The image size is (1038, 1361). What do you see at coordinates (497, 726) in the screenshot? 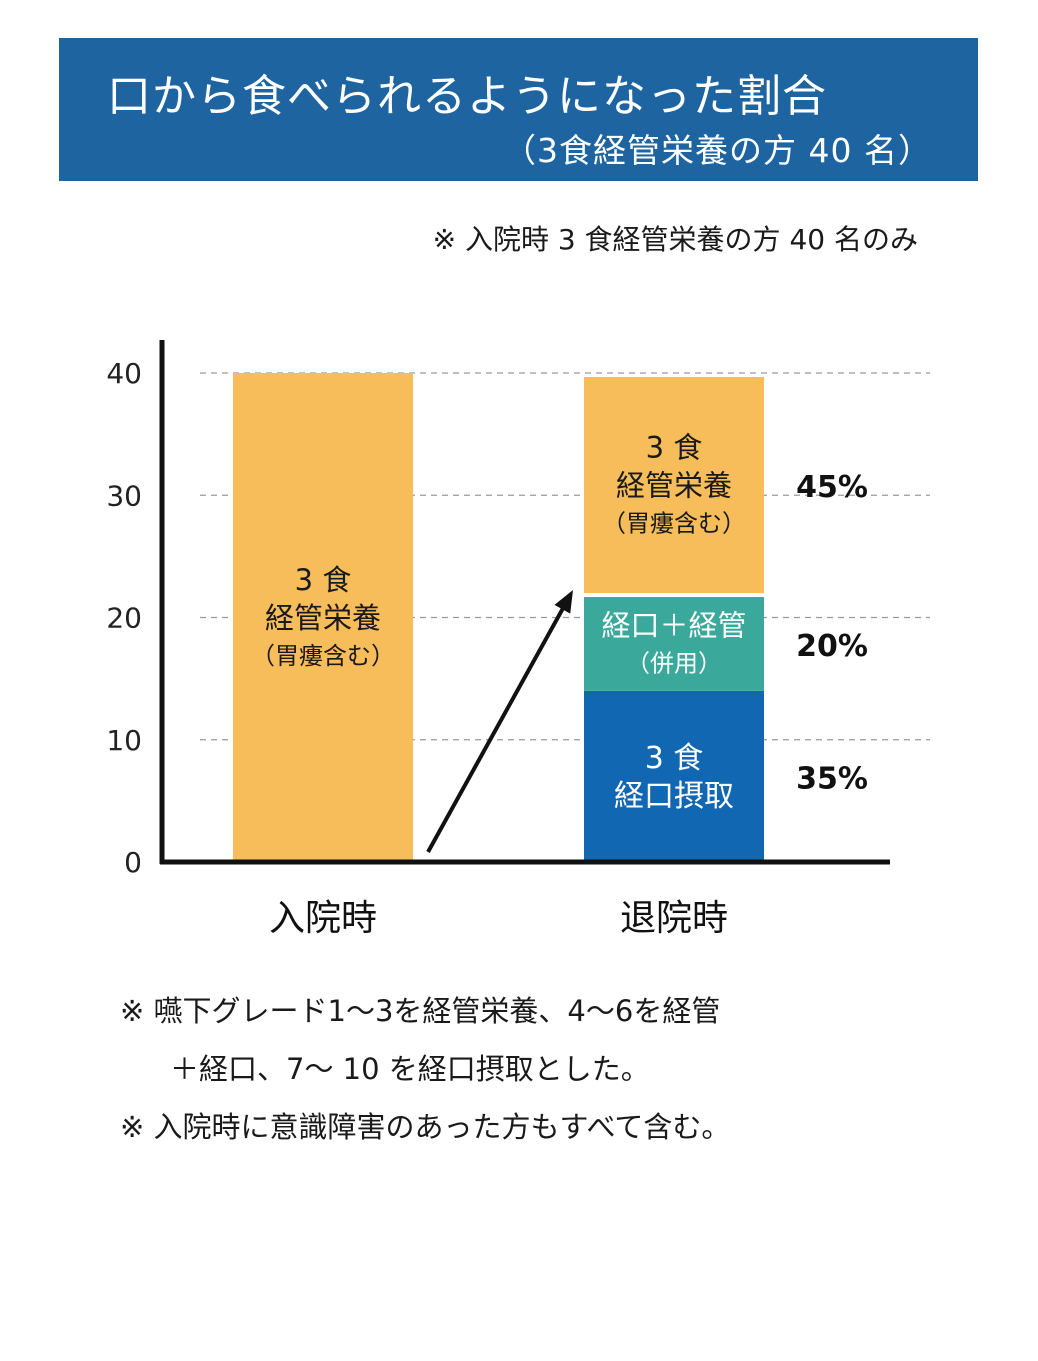
I see `trend-arrow-shaft` at bounding box center [497, 726].